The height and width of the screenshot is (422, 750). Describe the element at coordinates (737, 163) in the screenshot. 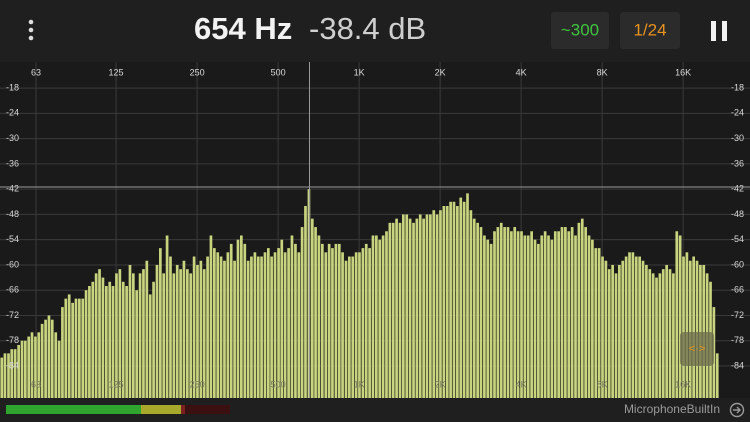

I see `y-tick-label-right: -36` at that location.